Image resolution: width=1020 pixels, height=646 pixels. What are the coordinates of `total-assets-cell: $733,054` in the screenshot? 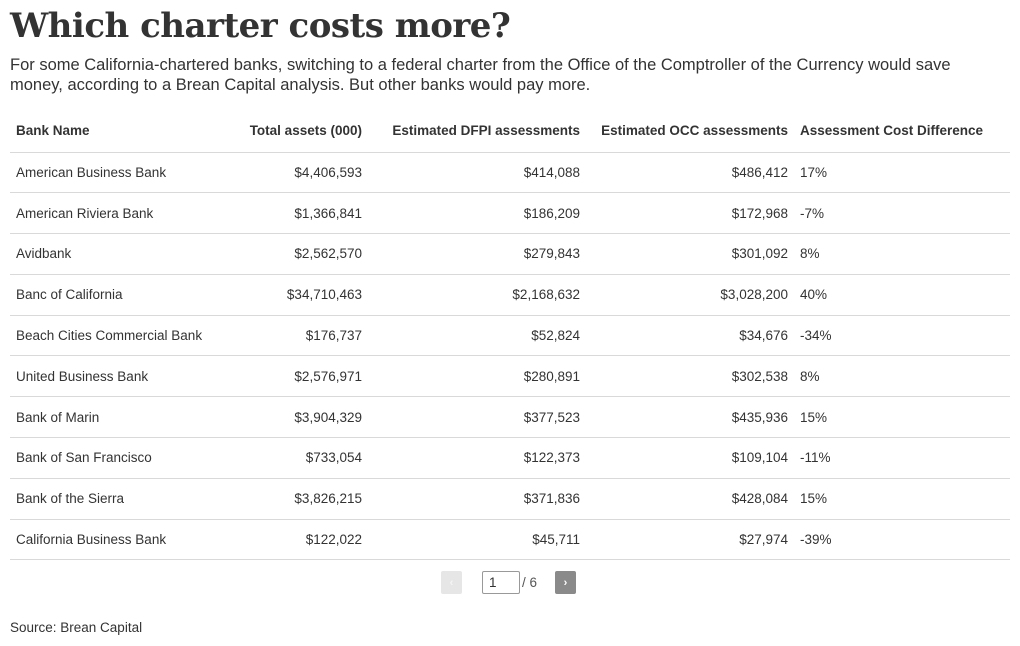 It's located at (289, 458).